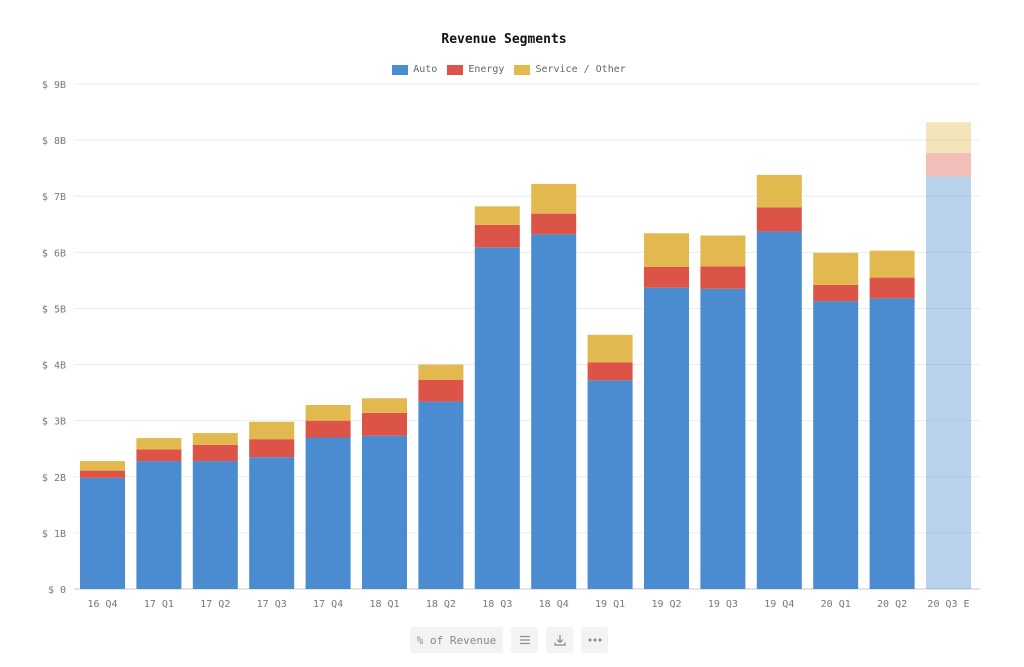 This screenshot has width=1024, height=667. Describe the element at coordinates (54, 253) in the screenshot. I see `y-tick-label: $ 6B` at that location.